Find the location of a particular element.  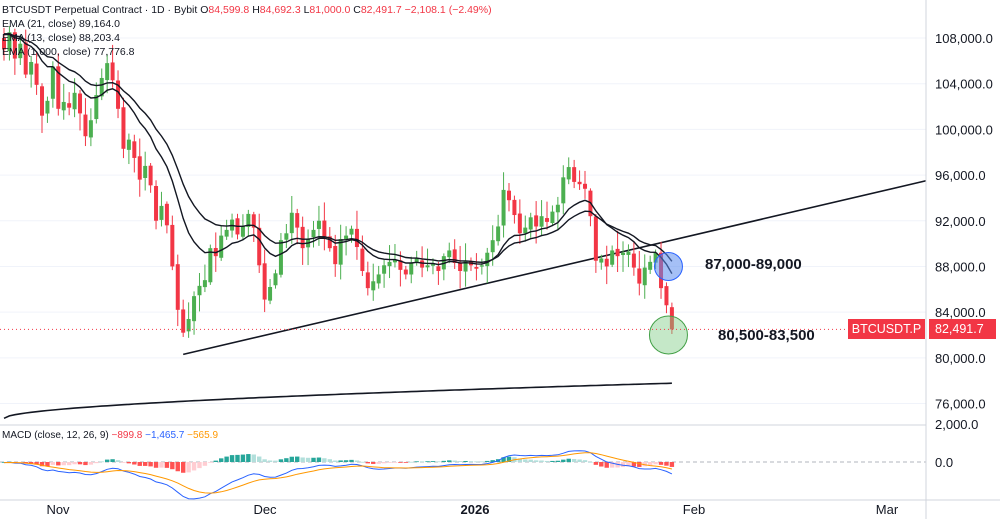

y-tick-label: 84,000.0 is located at coordinates (960, 312).